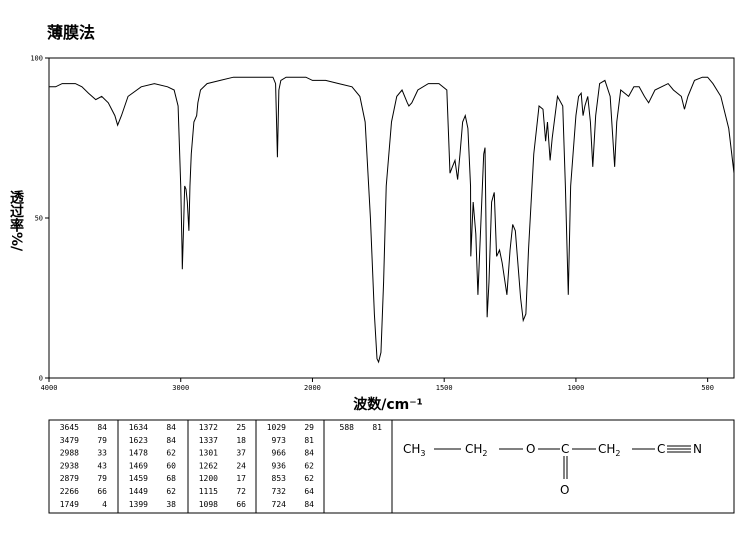 This screenshot has width=748, height=539. Describe the element at coordinates (138, 478) in the screenshot. I see `peak-wavenumber: 1459` at that location.